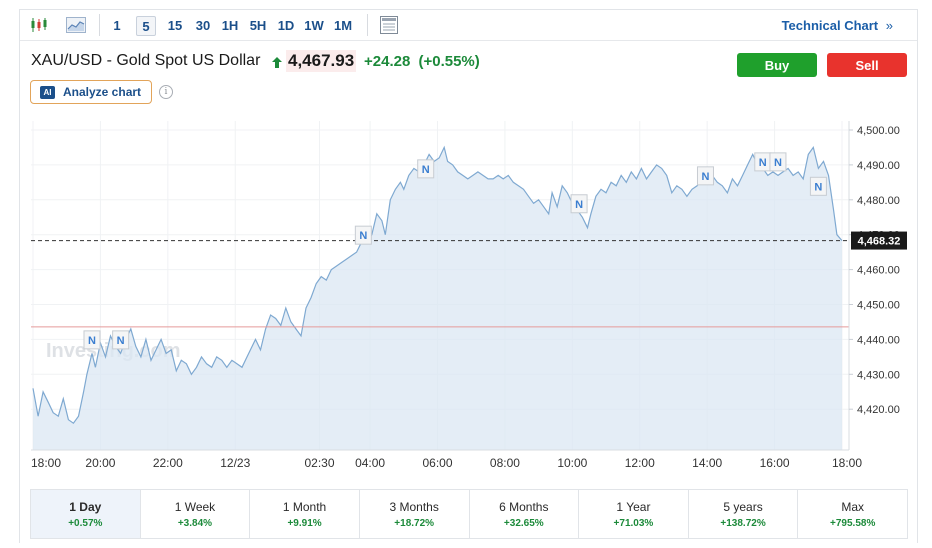 This screenshot has height=548, width=932. I want to click on buy-button: Buy, so click(777, 65).